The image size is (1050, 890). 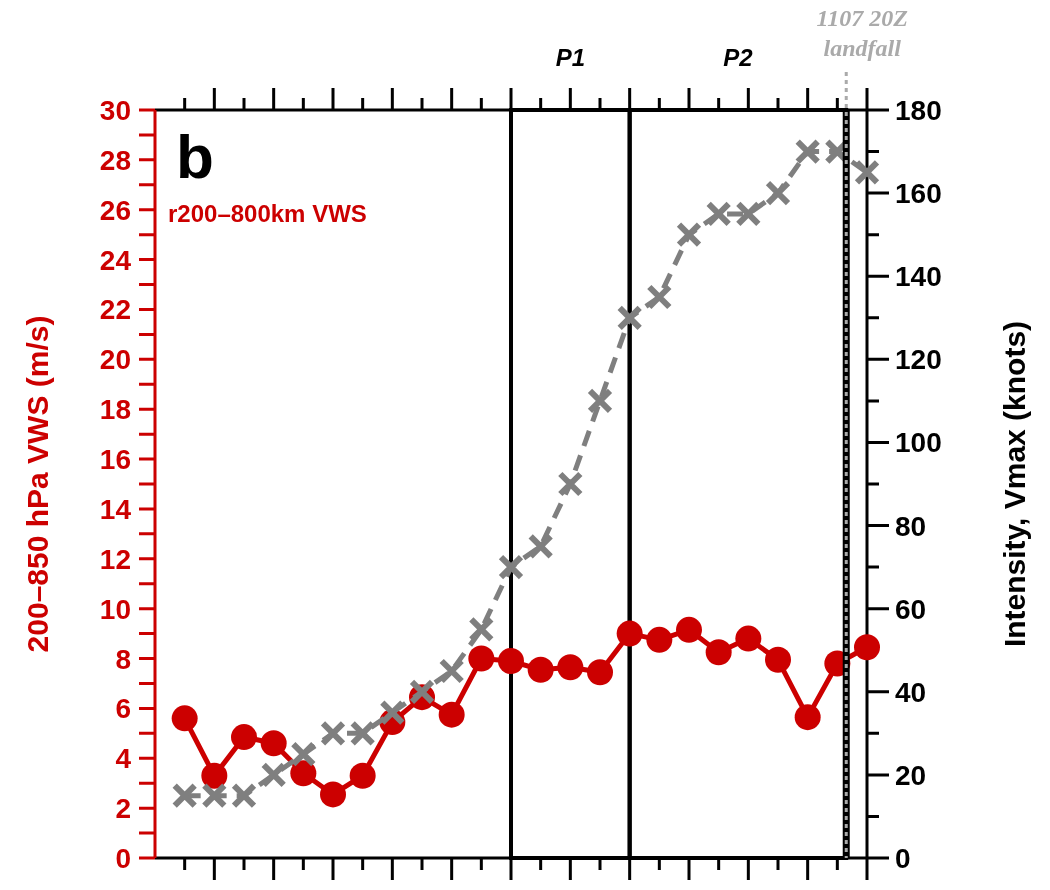 What do you see at coordinates (918, 443) in the screenshot?
I see `y2-tick-label: 100` at bounding box center [918, 443].